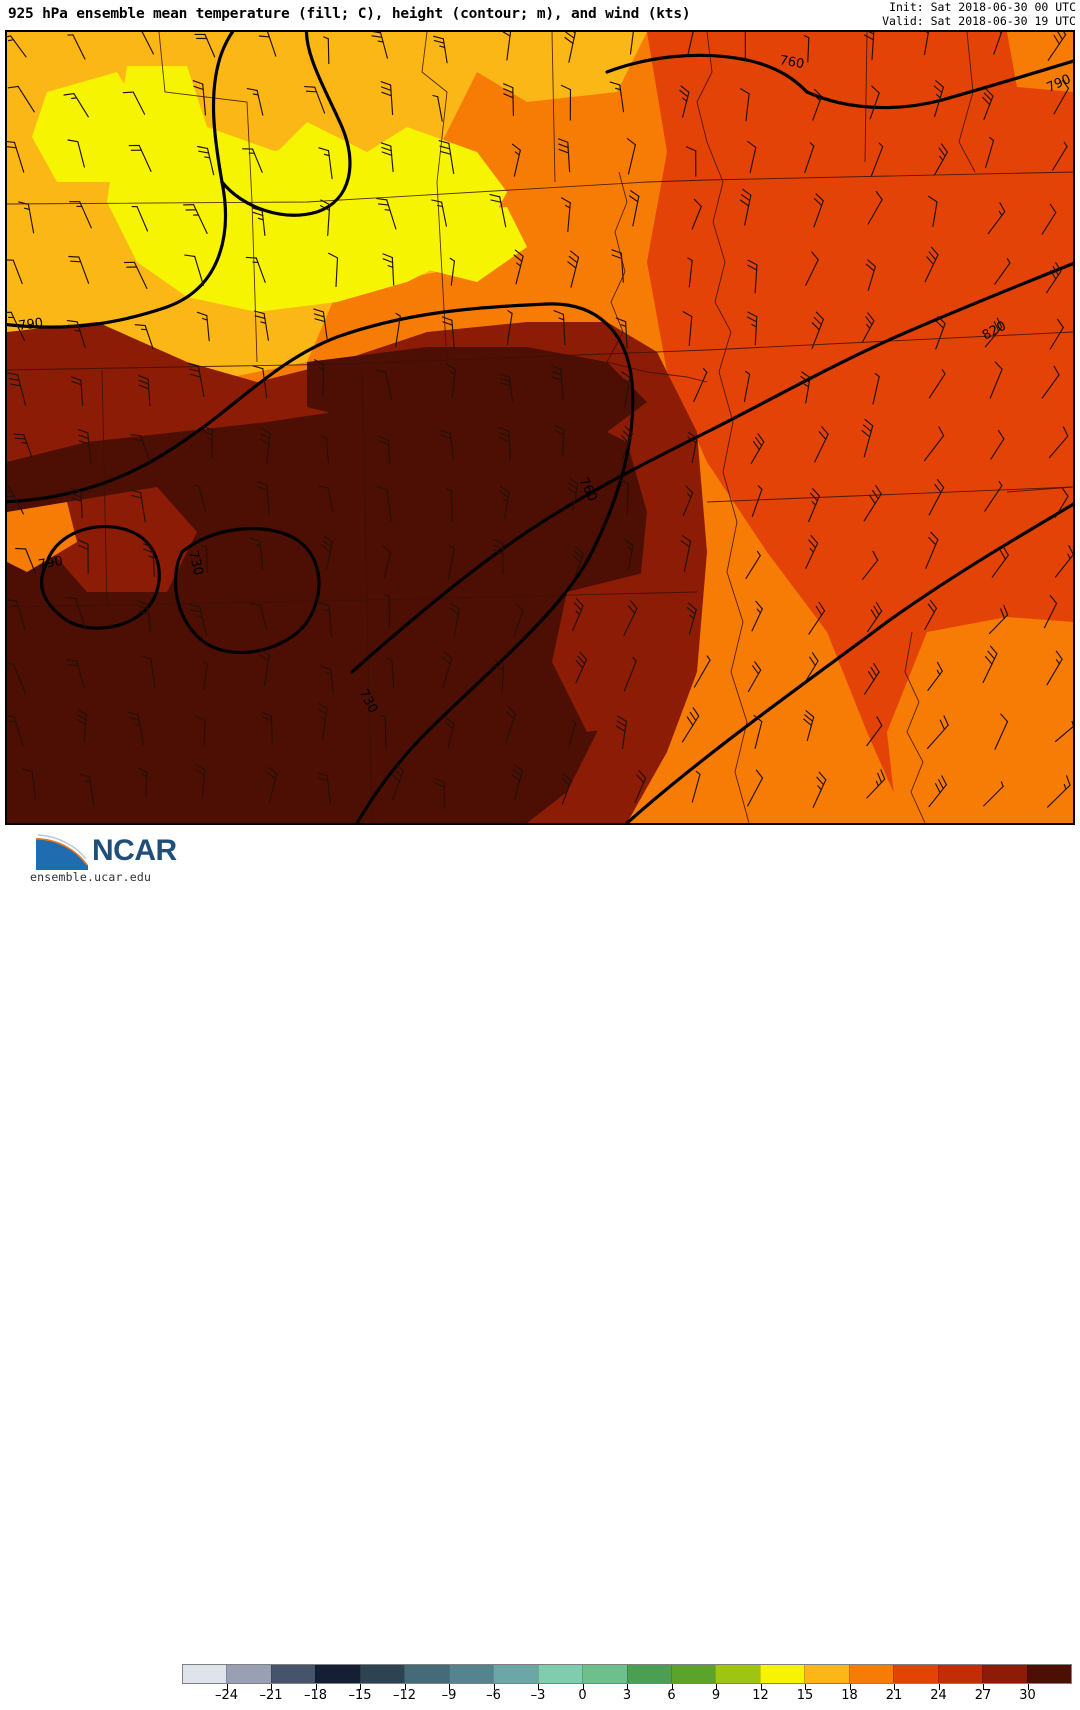  I want to click on colorbar-tick-label: 0, so click(582, 1695).